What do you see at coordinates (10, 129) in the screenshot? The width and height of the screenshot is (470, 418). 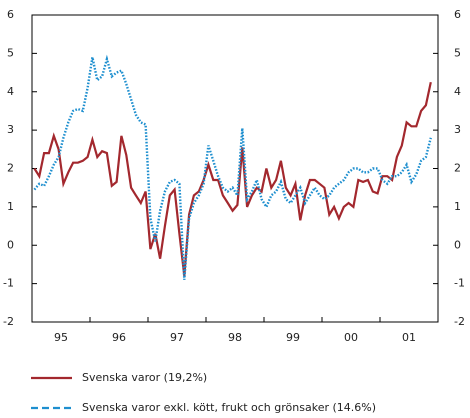 I see `y-tick-label: 3` at bounding box center [10, 129].